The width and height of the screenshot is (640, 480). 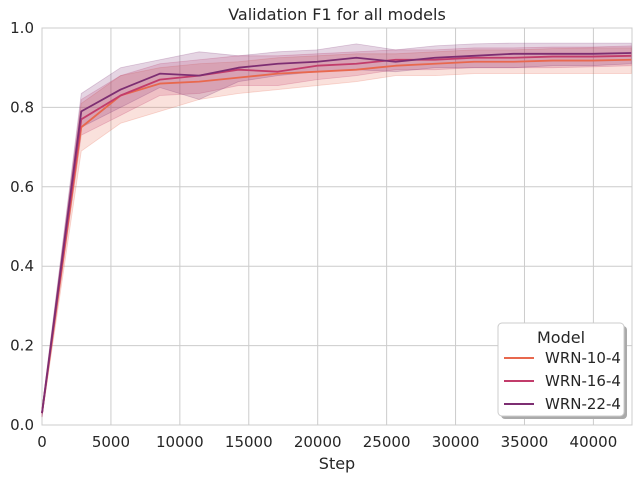 What do you see at coordinates (22, 107) in the screenshot?
I see `y-tick-label: 0.8` at bounding box center [22, 107].